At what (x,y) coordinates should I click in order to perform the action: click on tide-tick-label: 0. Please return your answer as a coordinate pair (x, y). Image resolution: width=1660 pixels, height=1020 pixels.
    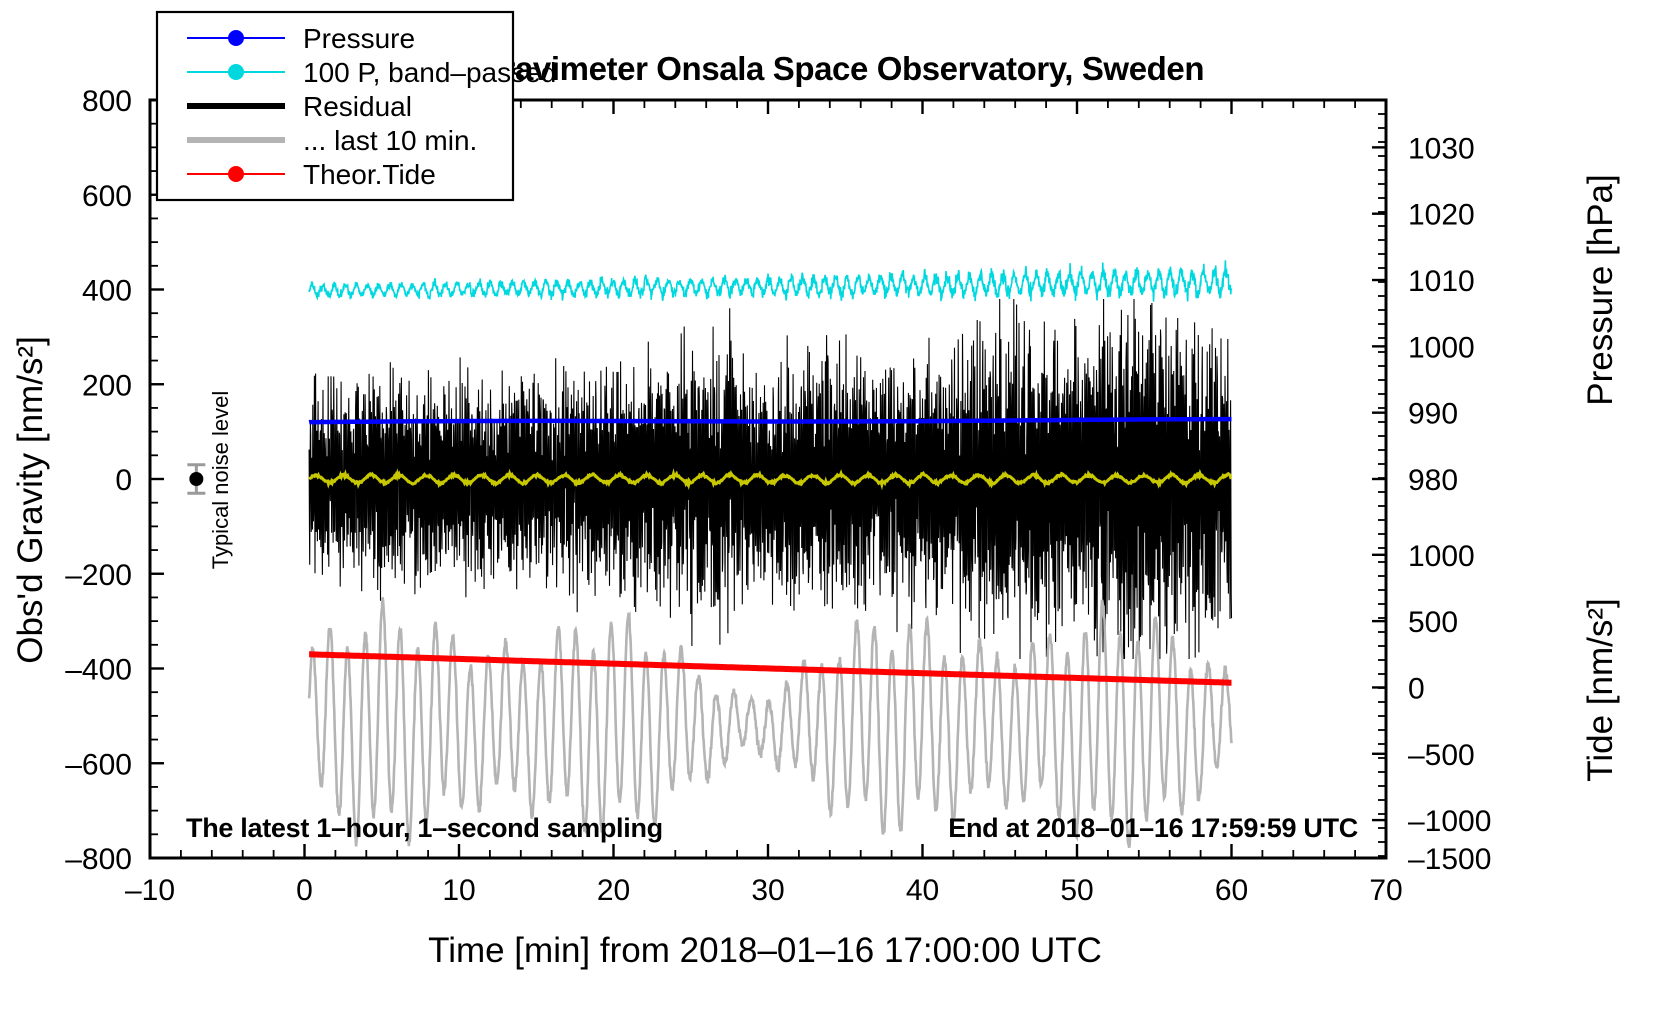
    Looking at the image, I should click on (1416, 688).